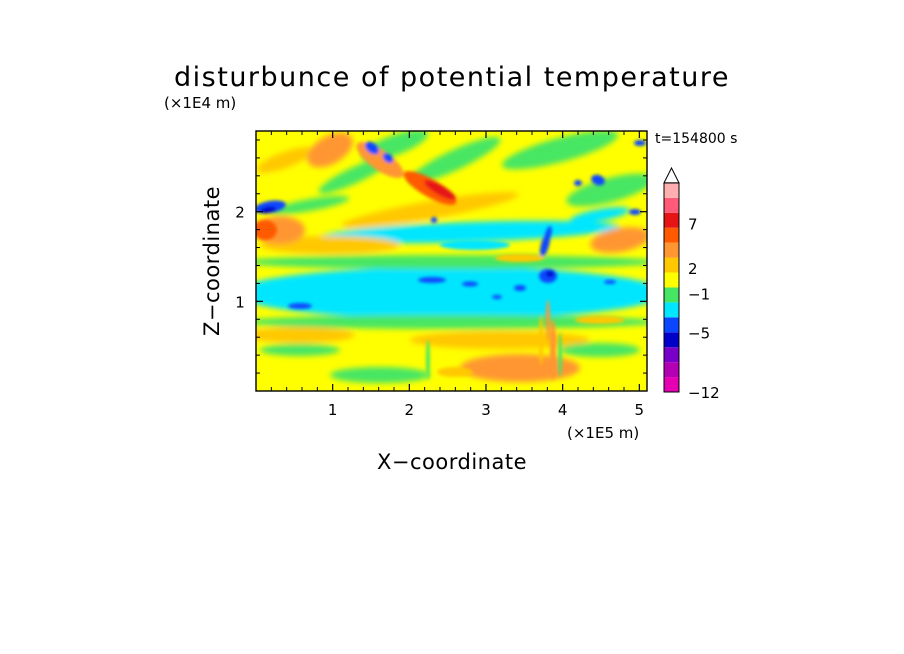 Image resolution: width=904 pixels, height=654 pixels. Describe the element at coordinates (704, 393) in the screenshot. I see `colorbar-label: −12` at that location.